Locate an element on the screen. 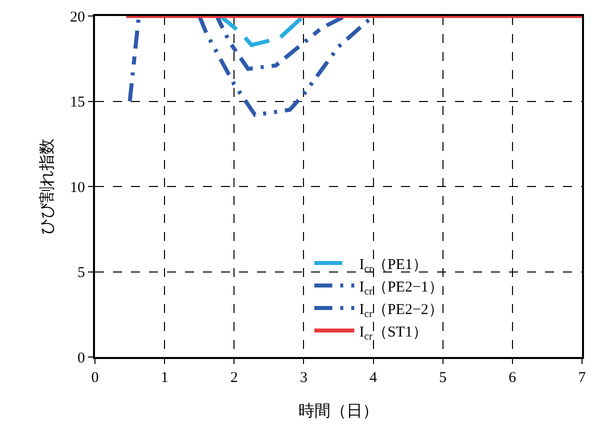  y-tick-label: 10 is located at coordinates (77, 188).